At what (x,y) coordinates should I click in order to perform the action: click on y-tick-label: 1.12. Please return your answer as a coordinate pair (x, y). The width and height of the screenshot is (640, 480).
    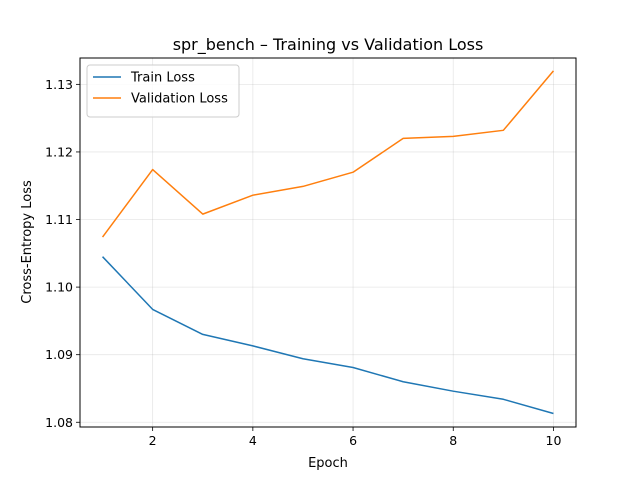
    Looking at the image, I should click on (59, 151).